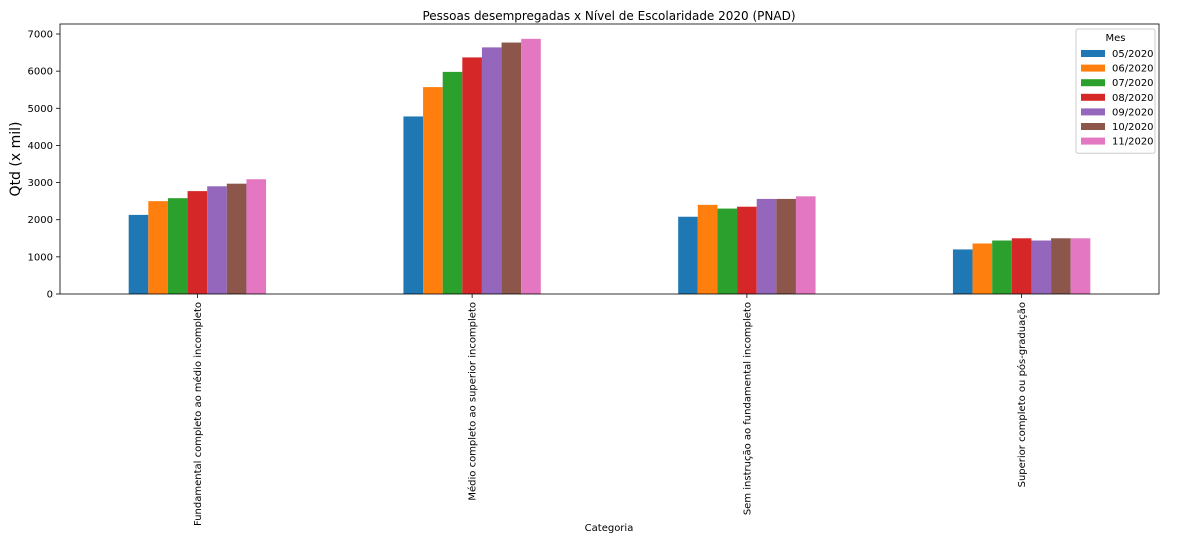 This screenshot has height=539, width=1190. I want to click on y-axis-label: Qtd (x mil), so click(16, 159).